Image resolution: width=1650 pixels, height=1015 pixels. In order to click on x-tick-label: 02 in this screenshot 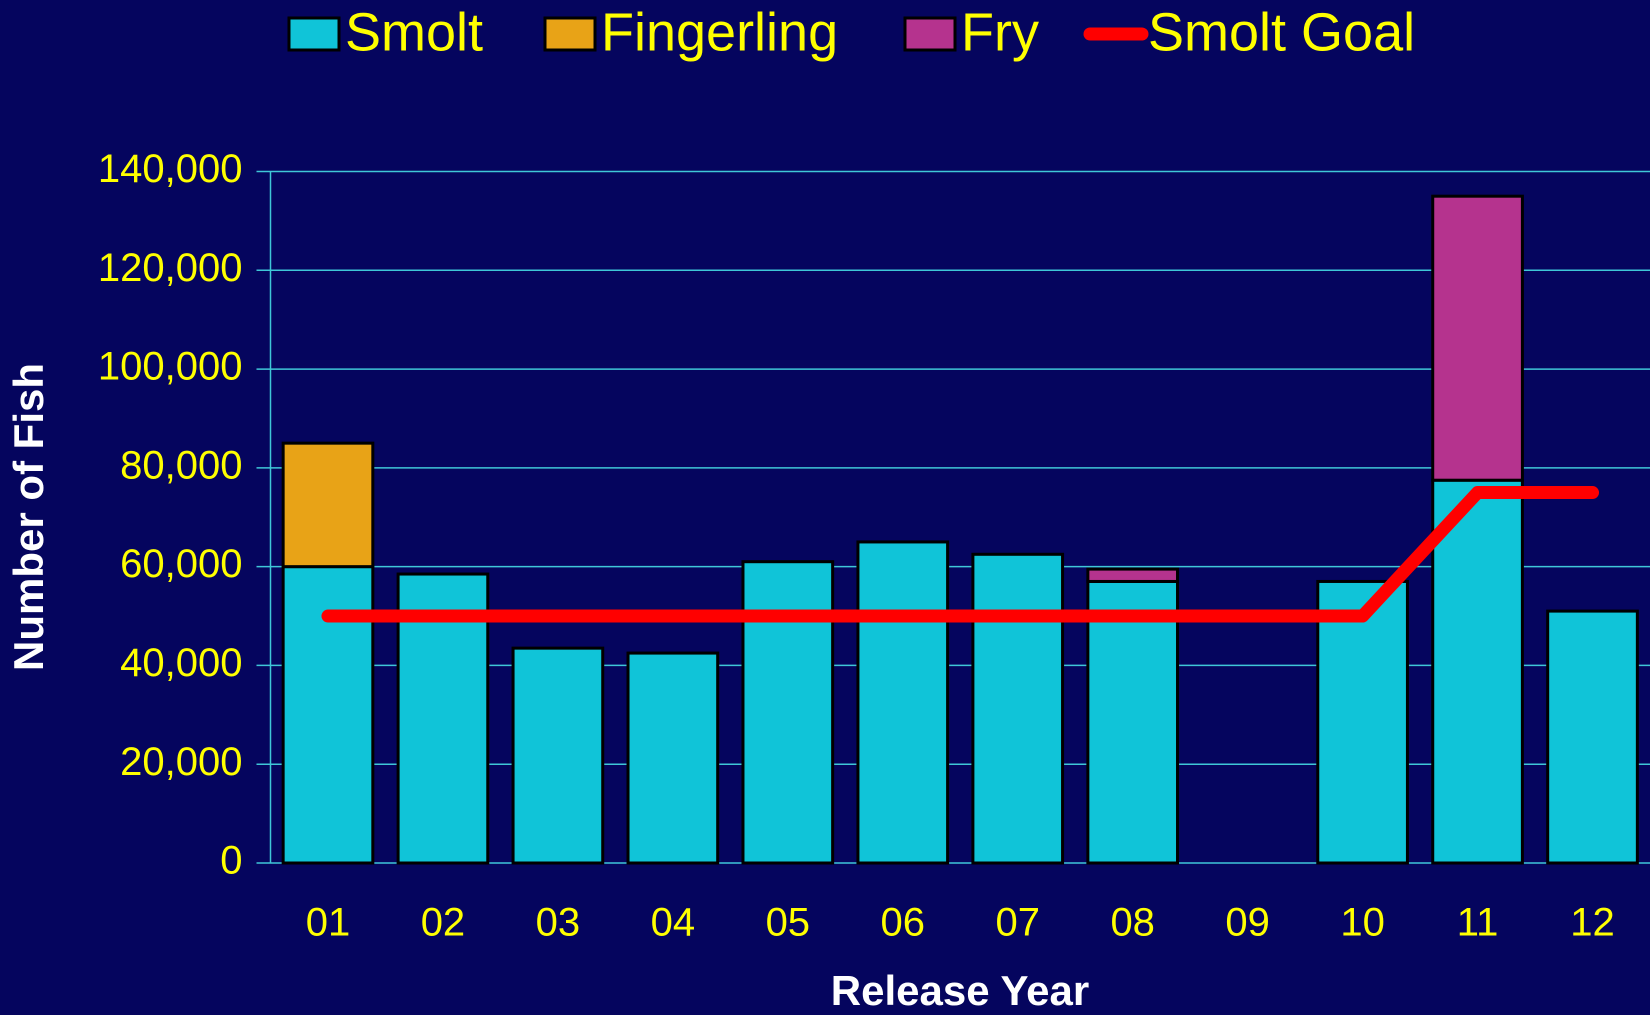, I will do `click(443, 923)`.